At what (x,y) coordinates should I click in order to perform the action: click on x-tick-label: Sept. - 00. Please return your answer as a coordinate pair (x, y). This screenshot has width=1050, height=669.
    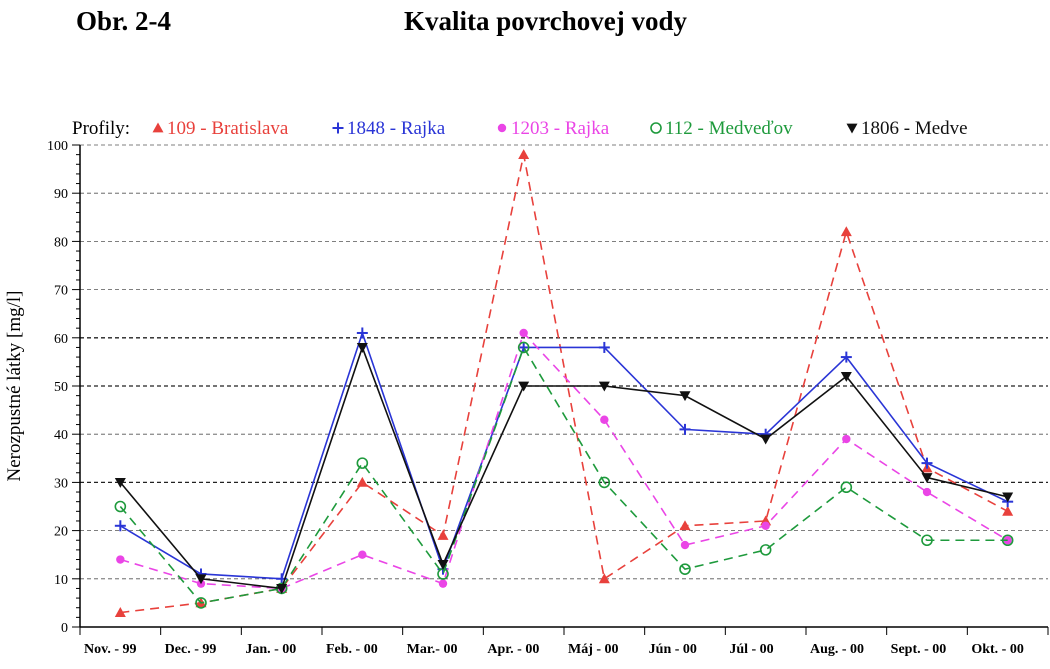
    Looking at the image, I should click on (919, 649).